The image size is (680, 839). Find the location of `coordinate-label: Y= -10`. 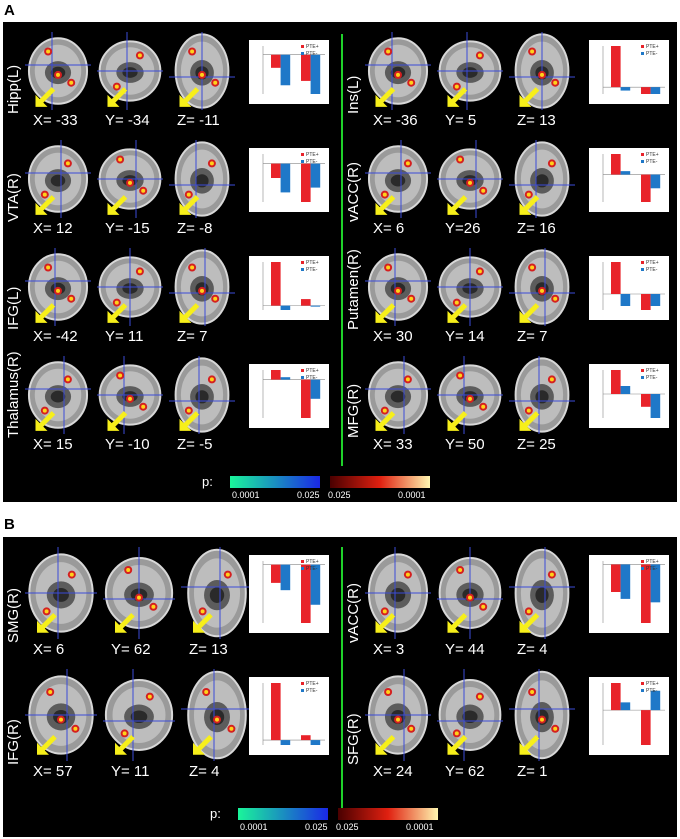

coordinate-label: Y= -10 is located at coordinates (127, 444).